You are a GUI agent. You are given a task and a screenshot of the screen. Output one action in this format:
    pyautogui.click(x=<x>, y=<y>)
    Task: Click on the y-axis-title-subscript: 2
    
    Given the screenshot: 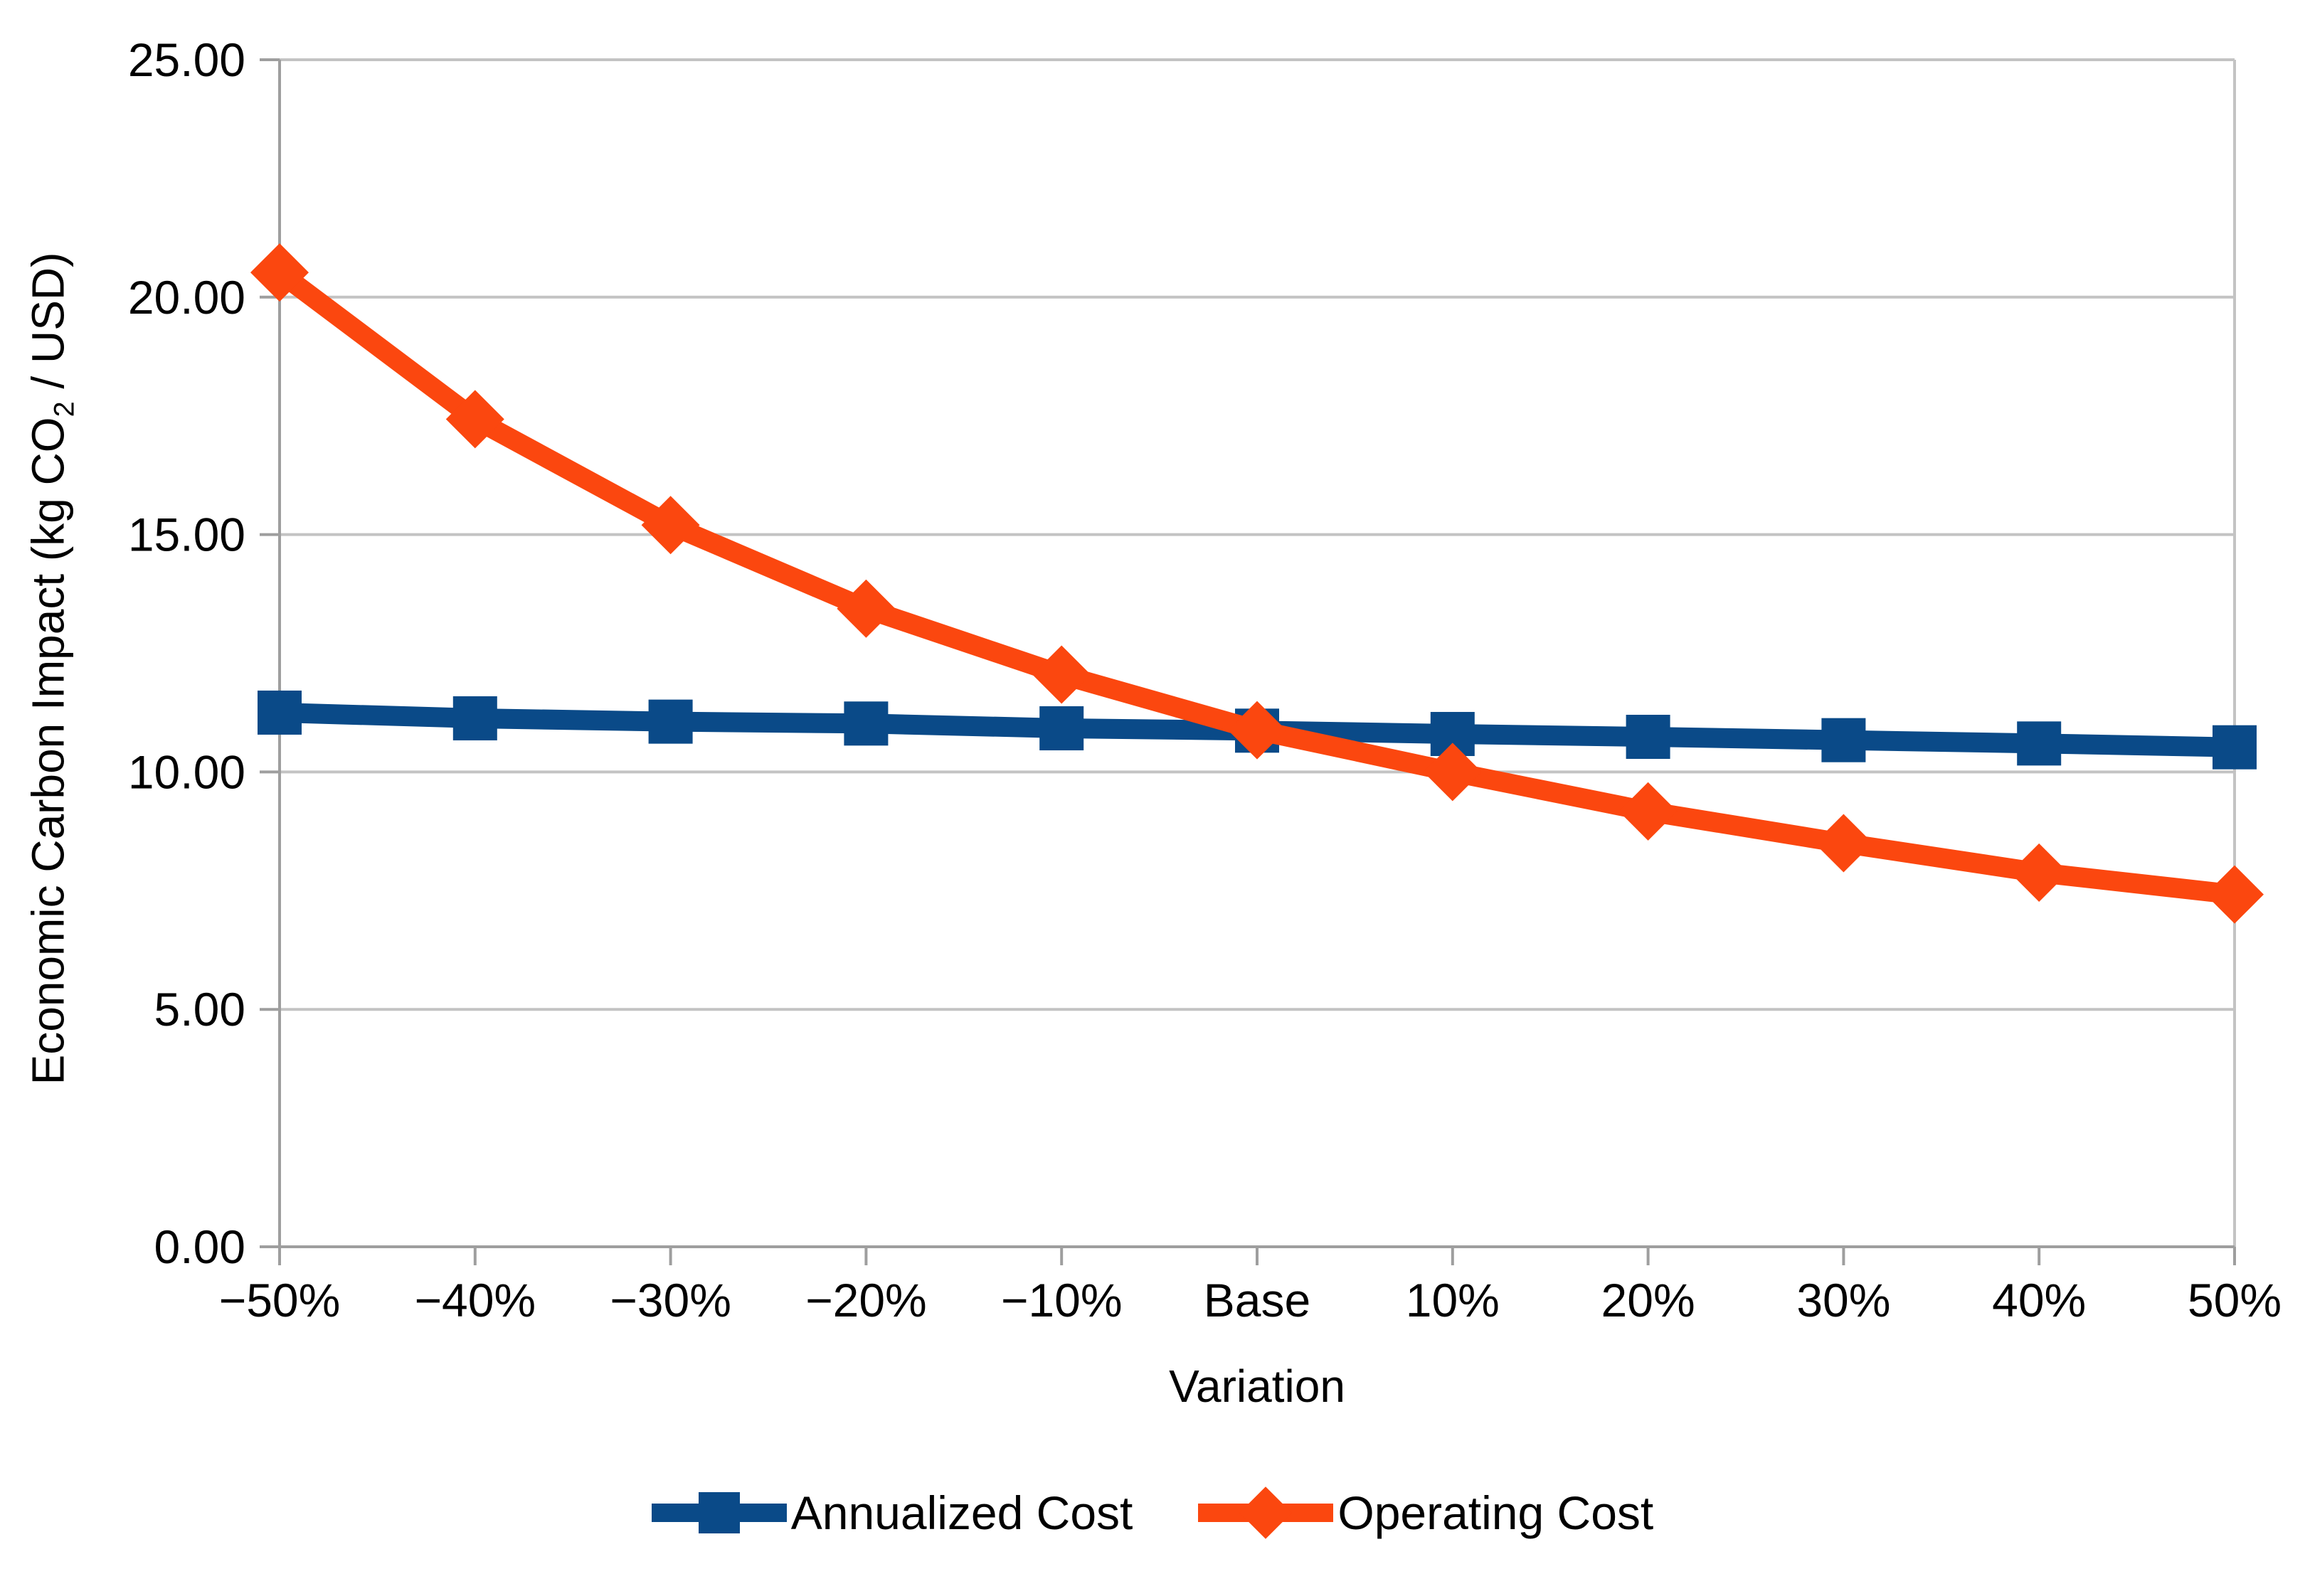 What is the action you would take?
    pyautogui.click(x=64, y=409)
    